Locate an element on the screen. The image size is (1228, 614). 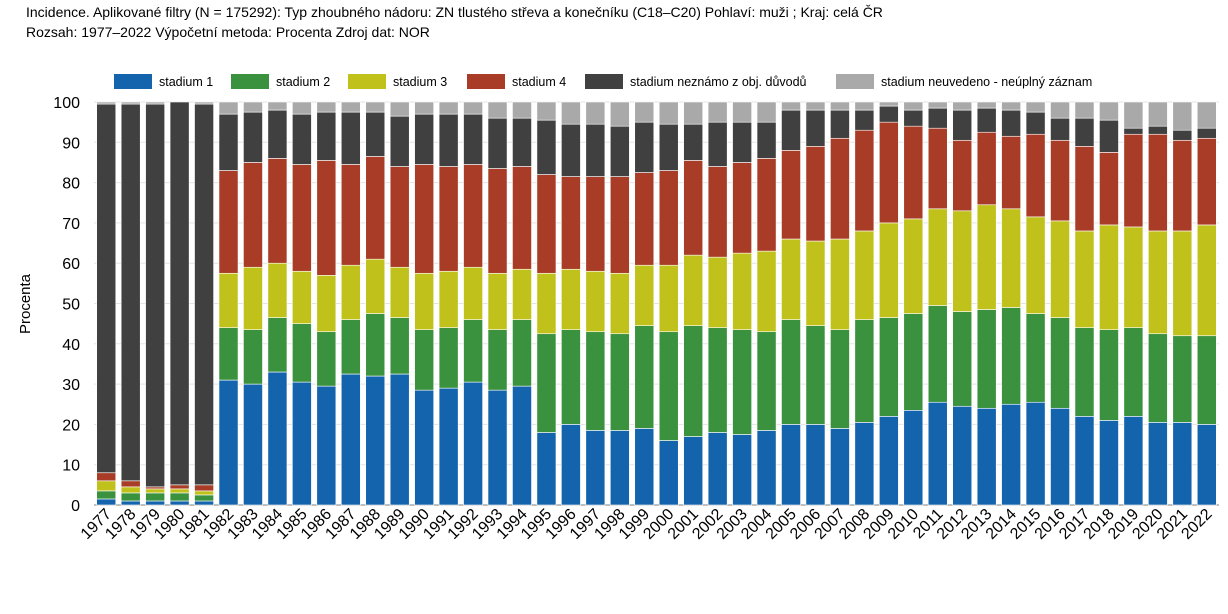
y-tick-label: 90 is located at coordinates (71, 143).